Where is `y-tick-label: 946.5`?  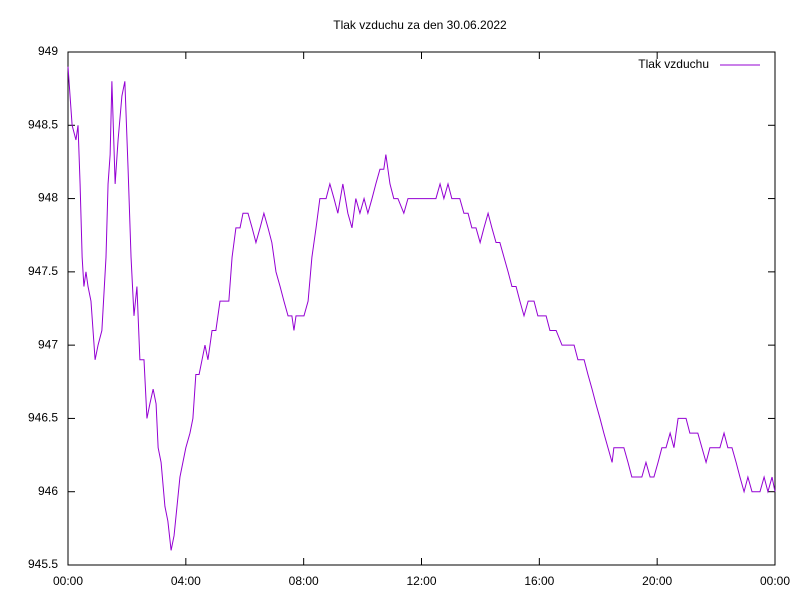
y-tick-label: 946.5 is located at coordinates (43, 418).